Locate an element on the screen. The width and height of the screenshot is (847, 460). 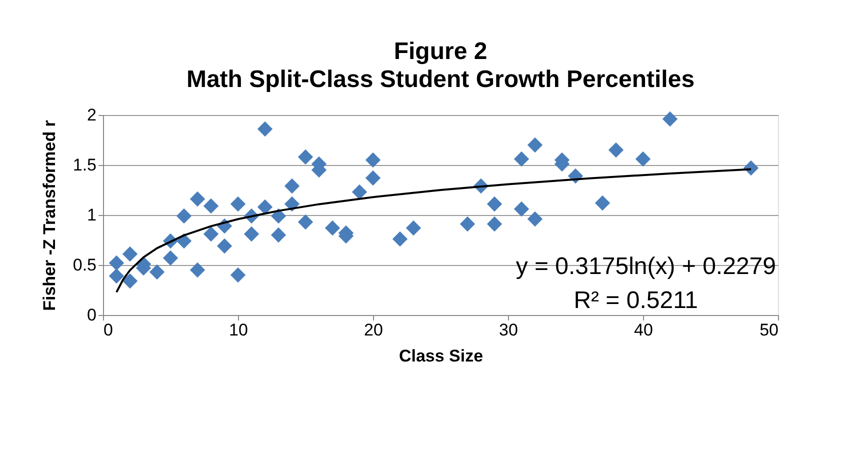
y-axis-title: Fisher -Z Transformed r is located at coordinates (49, 215).